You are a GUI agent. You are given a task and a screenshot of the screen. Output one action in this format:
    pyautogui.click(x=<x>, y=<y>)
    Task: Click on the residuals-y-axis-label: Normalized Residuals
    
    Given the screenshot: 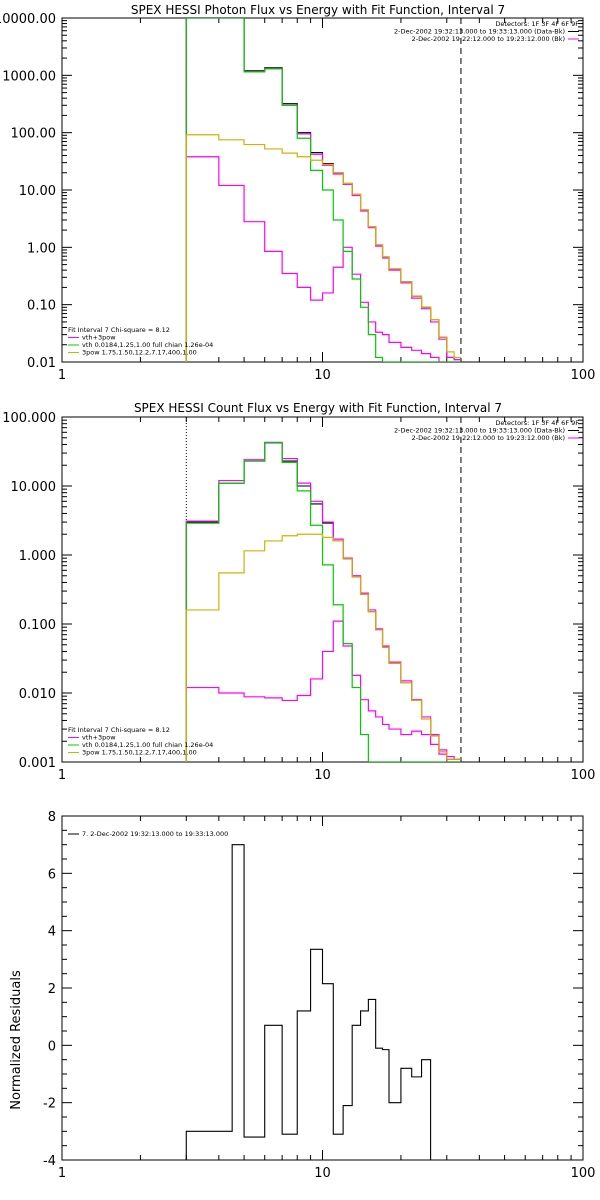 What is the action you would take?
    pyautogui.click(x=16, y=1040)
    